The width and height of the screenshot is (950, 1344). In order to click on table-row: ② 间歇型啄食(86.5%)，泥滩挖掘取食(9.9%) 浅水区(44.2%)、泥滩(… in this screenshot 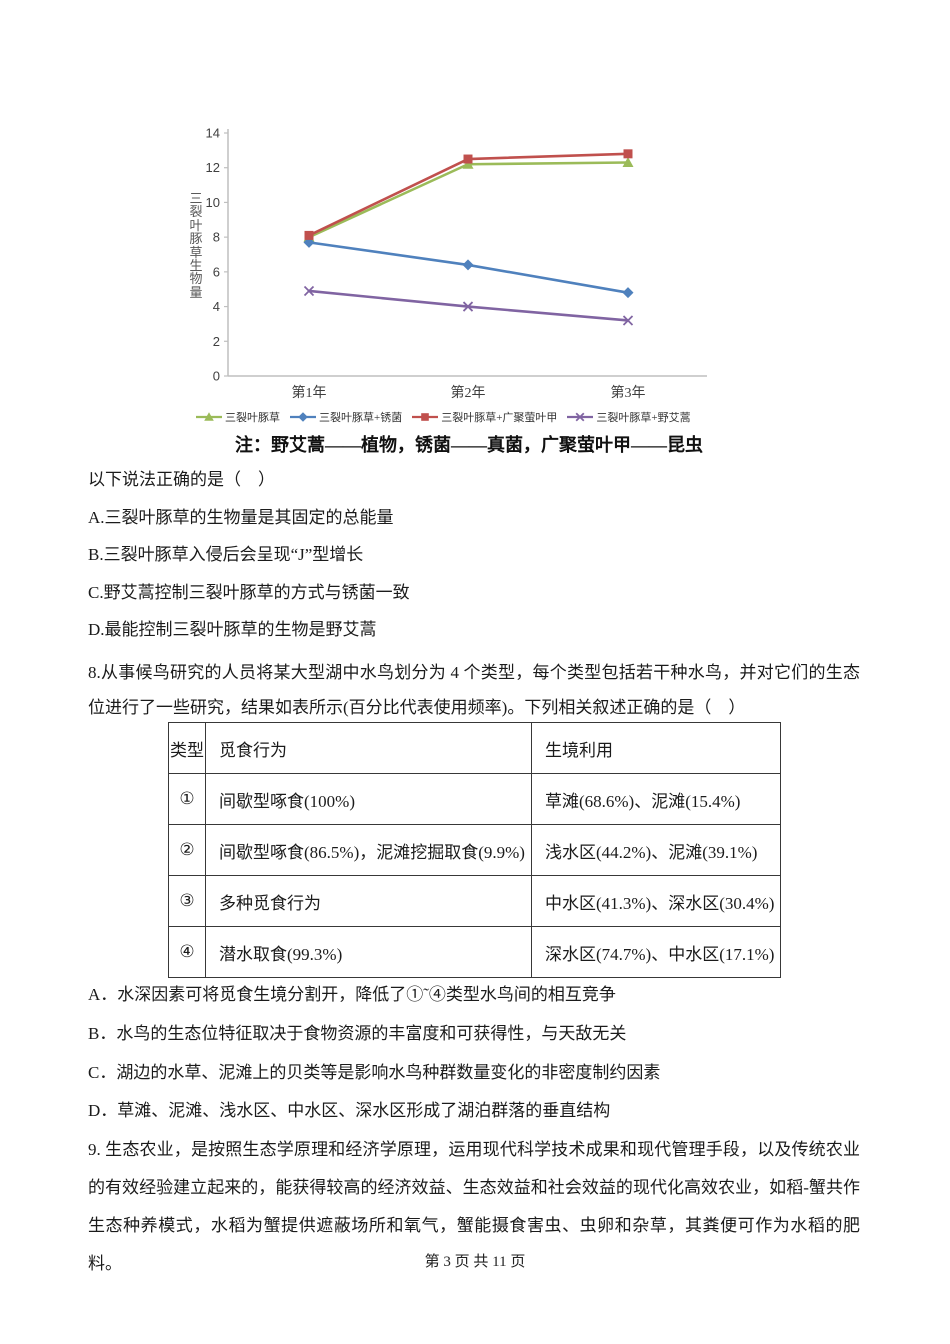, I will do `click(475, 850)`.